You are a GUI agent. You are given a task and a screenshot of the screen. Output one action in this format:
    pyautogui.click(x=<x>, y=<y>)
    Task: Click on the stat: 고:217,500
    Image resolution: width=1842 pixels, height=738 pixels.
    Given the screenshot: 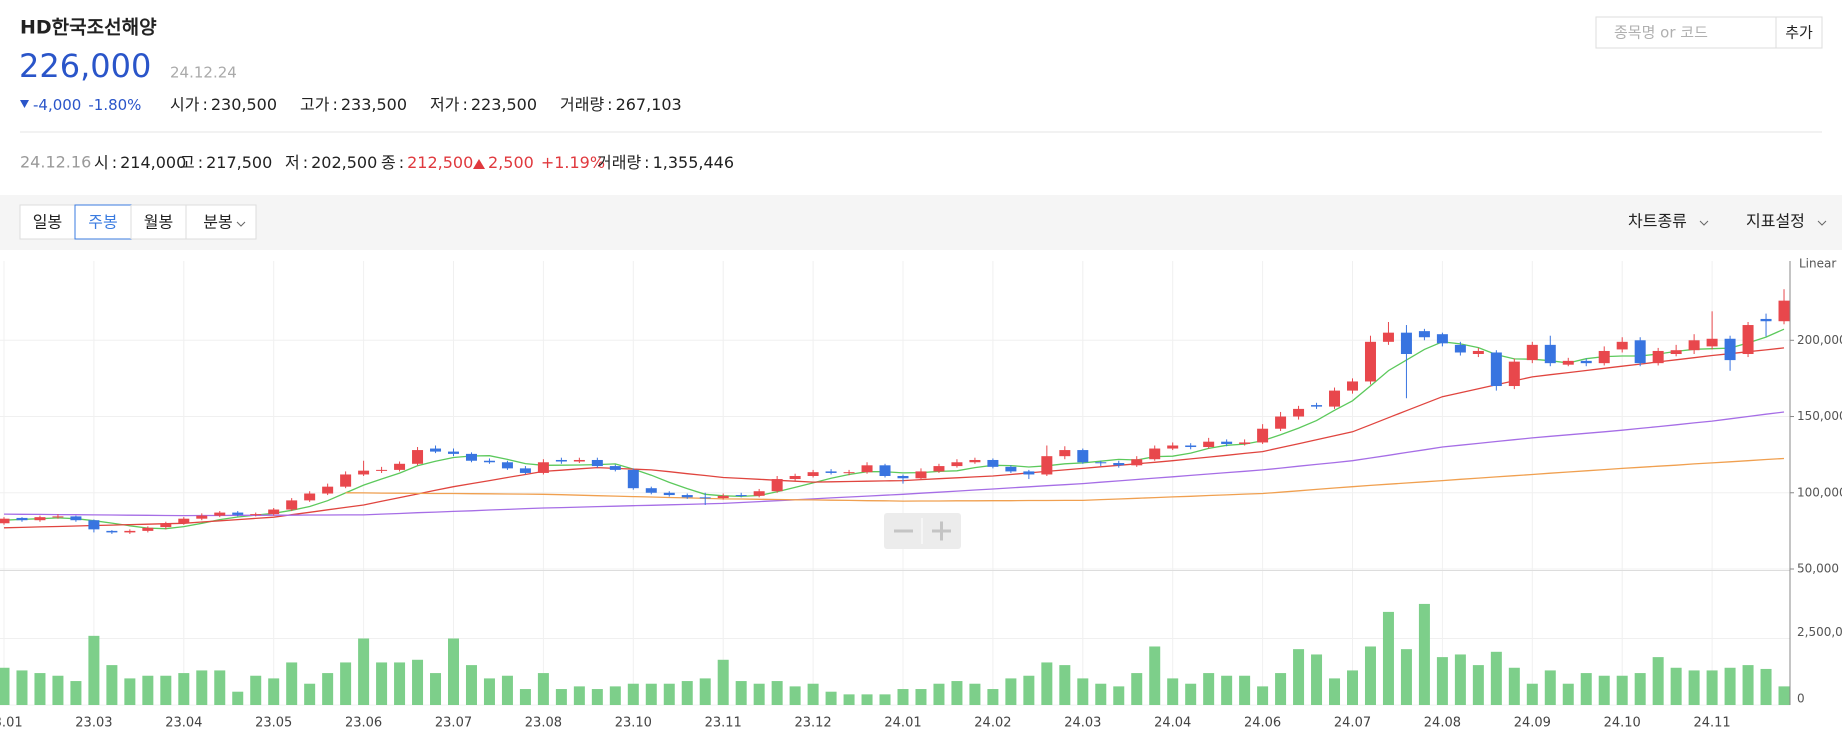 What is the action you would take?
    pyautogui.click(x=226, y=162)
    